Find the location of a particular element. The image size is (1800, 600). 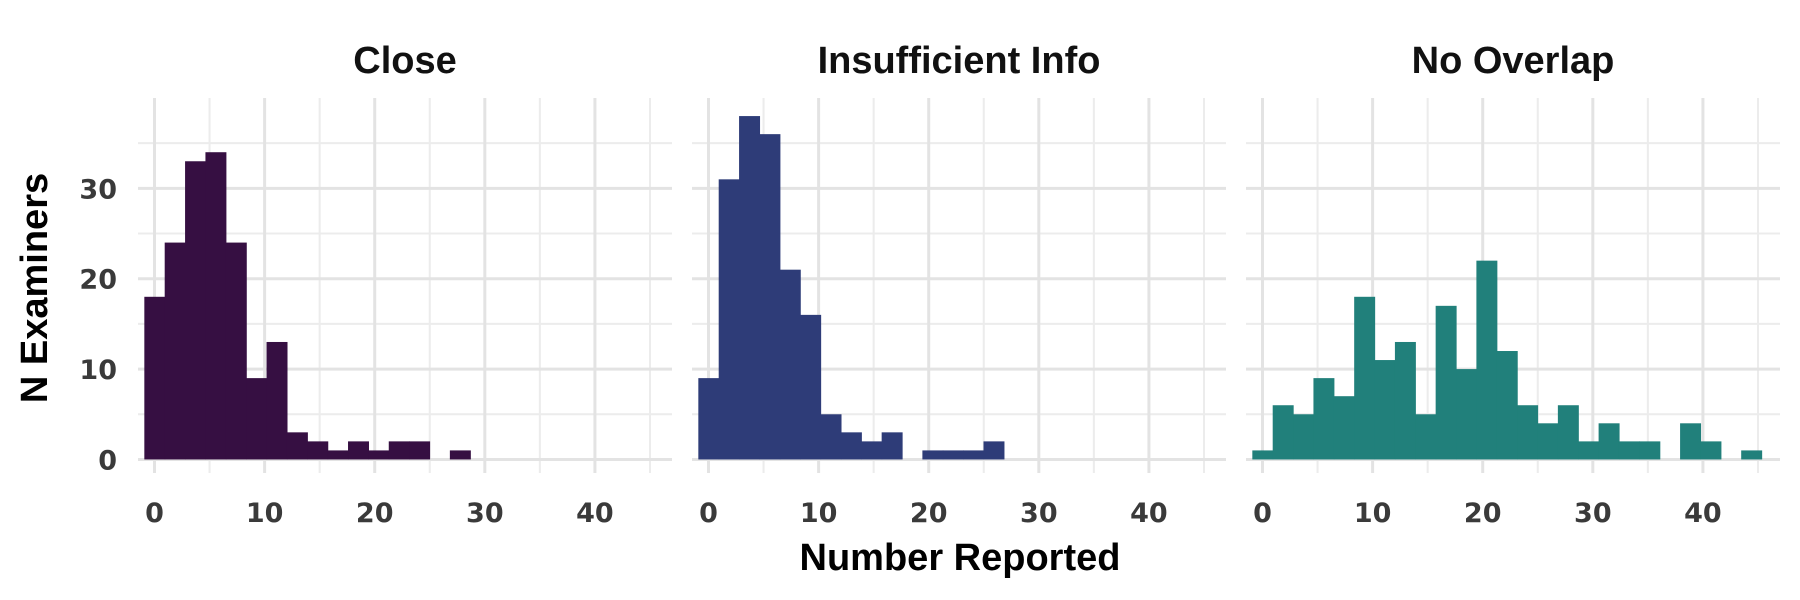

panel-title: Close is located at coordinates (404, 61).